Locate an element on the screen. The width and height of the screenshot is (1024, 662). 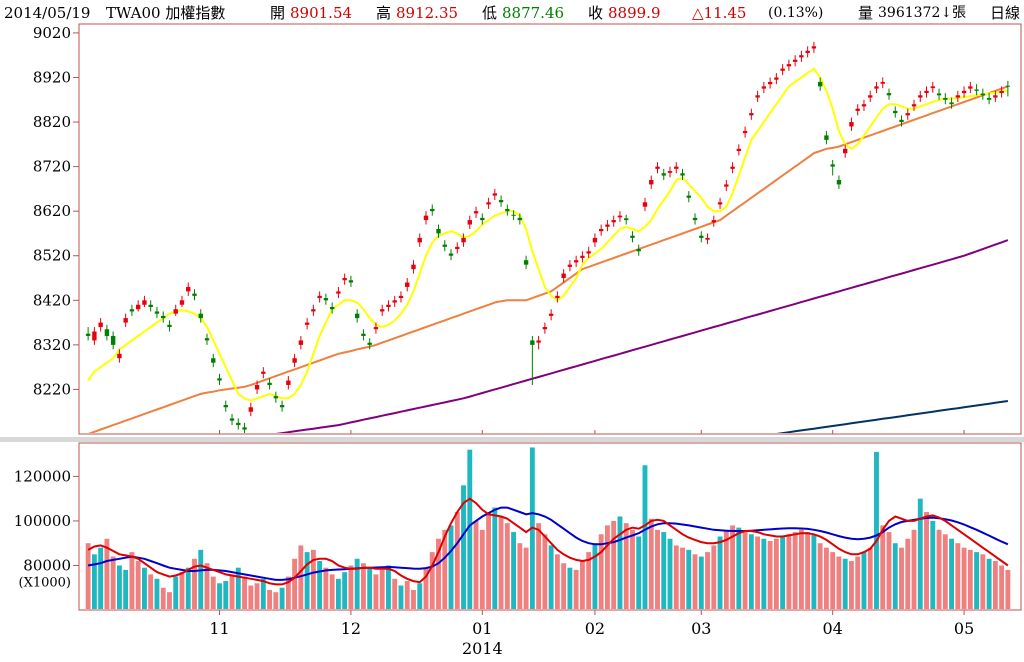
panel-separator is located at coordinates (512, 439).